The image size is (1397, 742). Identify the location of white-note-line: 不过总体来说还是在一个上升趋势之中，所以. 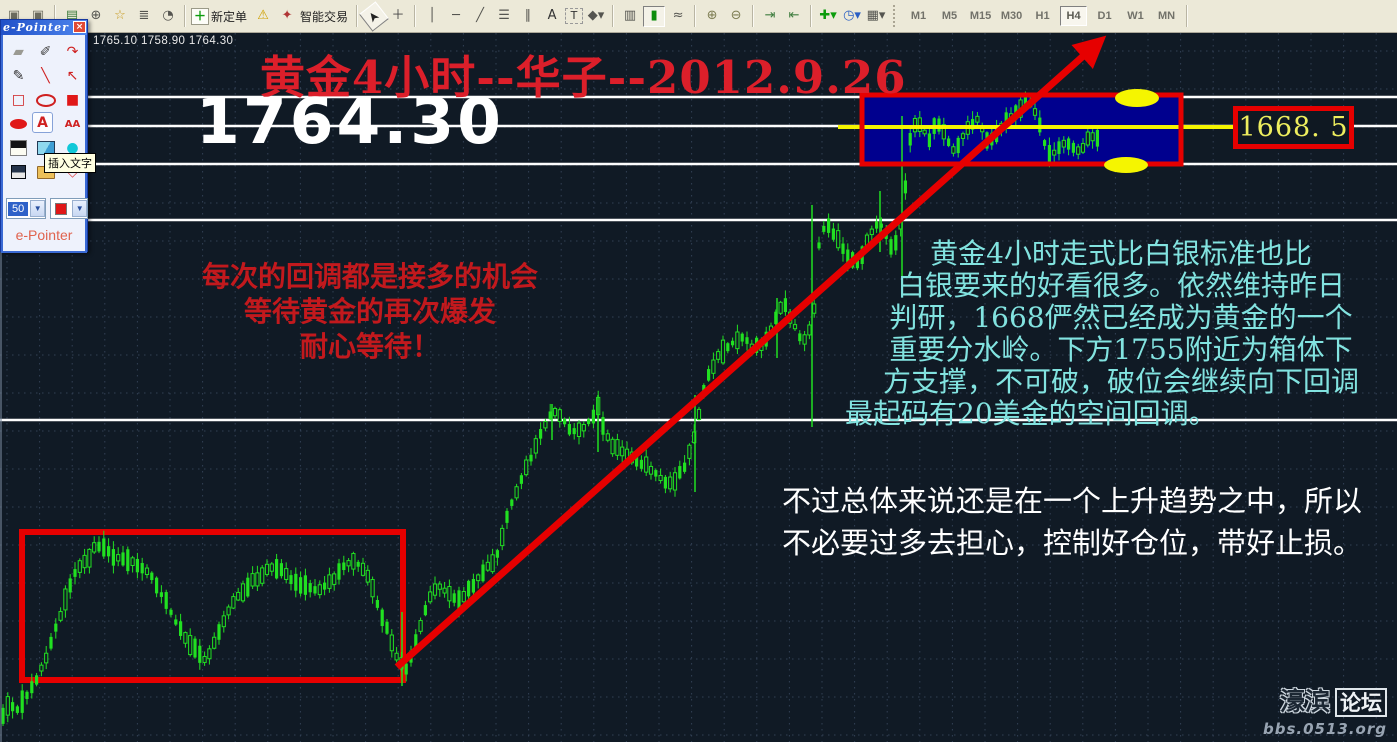
(1071, 501).